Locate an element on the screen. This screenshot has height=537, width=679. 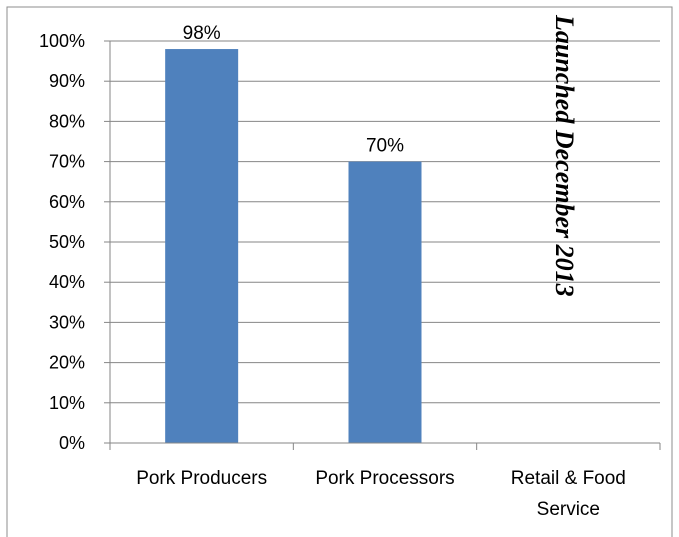
launch-annotation: Launched December 2013 is located at coordinates (564, 155).